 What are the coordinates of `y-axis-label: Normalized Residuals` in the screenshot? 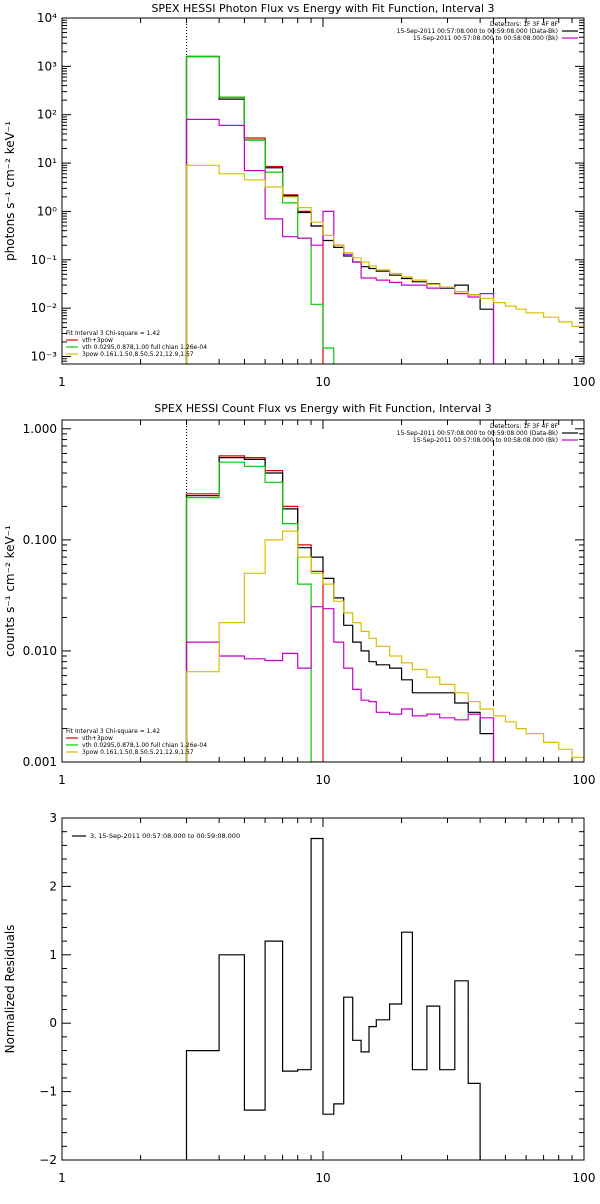 It's located at (10, 989).